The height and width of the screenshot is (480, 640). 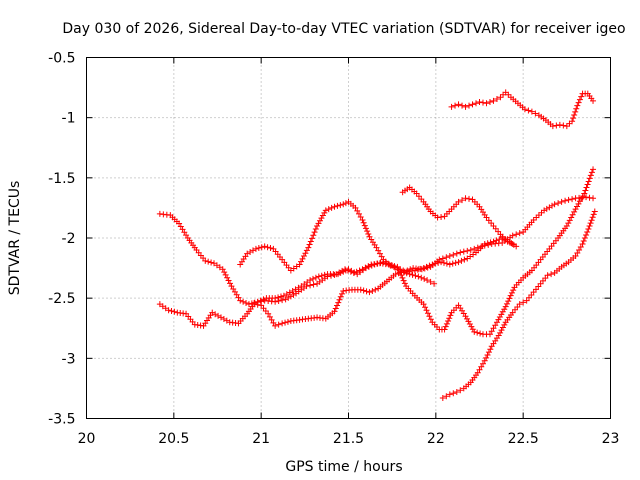 I want to click on y-tick-label: -1, so click(x=69, y=119).